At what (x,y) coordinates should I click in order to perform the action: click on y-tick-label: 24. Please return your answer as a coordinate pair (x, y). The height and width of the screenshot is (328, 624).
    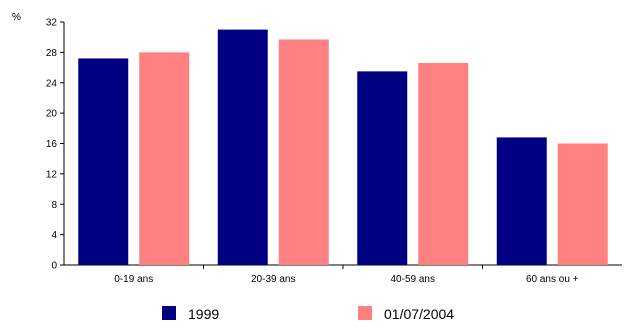
    Looking at the image, I should click on (52, 83).